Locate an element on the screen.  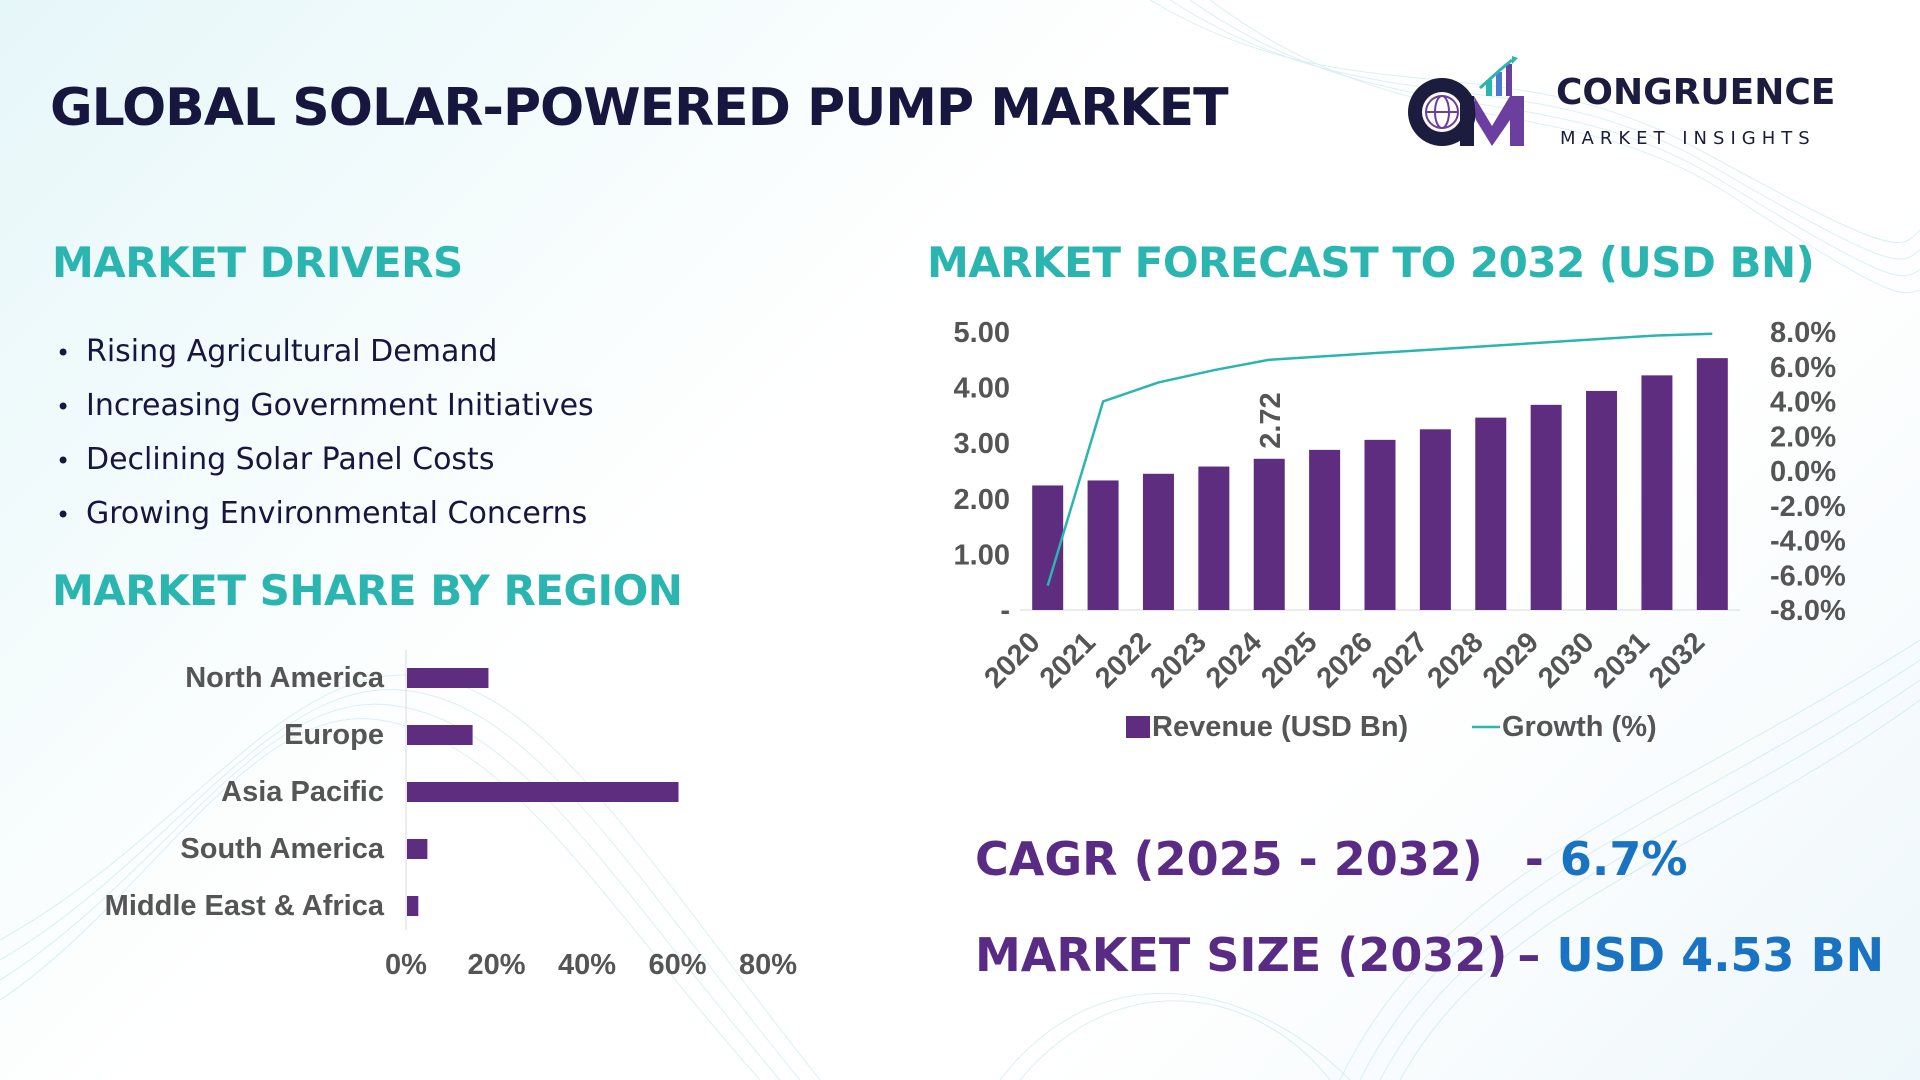
market-drivers-heading: MARKET DRIVERS is located at coordinates (257, 262).